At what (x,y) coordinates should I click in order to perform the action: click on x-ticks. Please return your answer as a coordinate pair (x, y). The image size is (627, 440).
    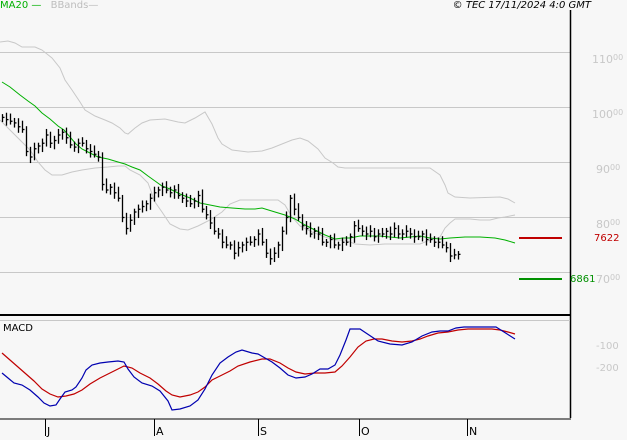
    Looking at the image, I should click on (256, 427).